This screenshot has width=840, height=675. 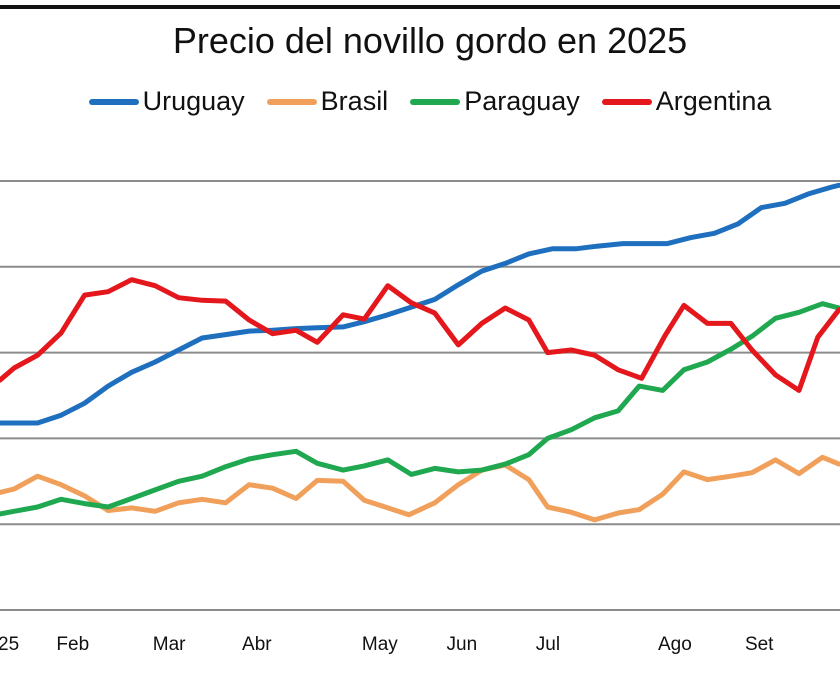 What do you see at coordinates (354, 101) in the screenshot?
I see `legend-label-brasil: Brasil` at bounding box center [354, 101].